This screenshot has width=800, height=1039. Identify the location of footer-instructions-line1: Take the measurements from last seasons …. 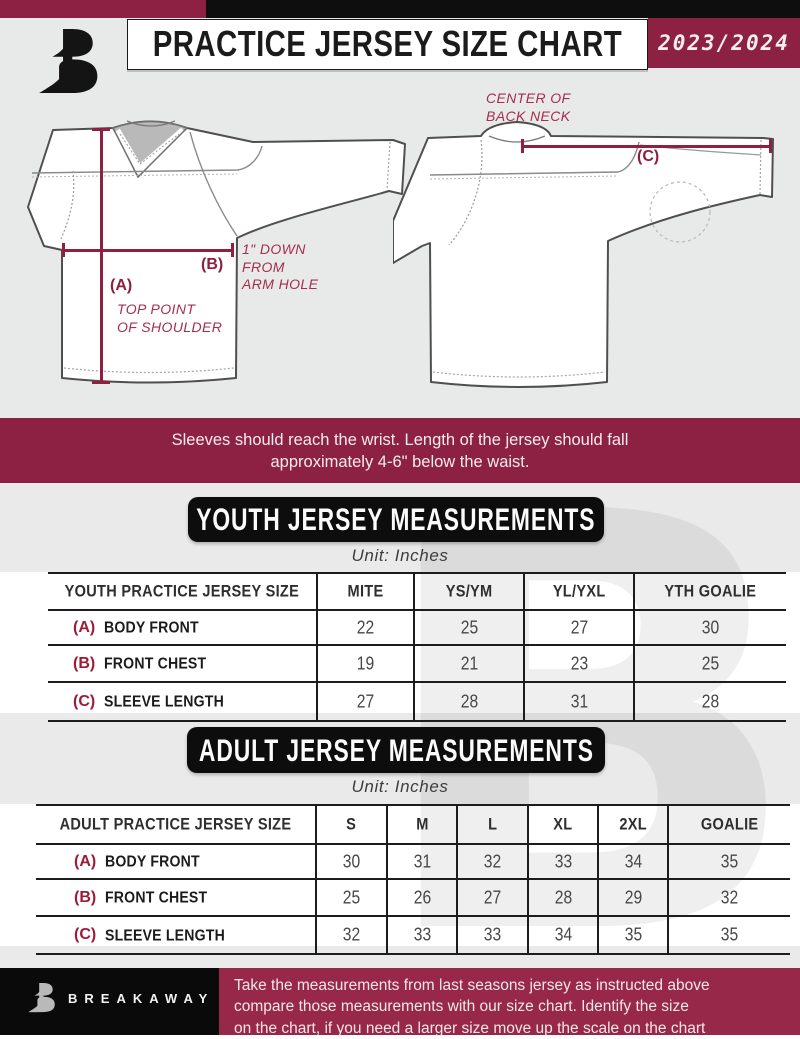
(472, 985).